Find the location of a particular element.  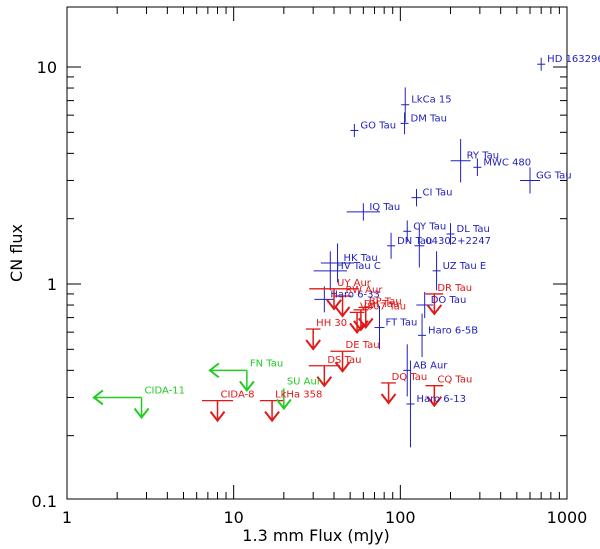

detection-label: AB Aur is located at coordinates (430, 365).